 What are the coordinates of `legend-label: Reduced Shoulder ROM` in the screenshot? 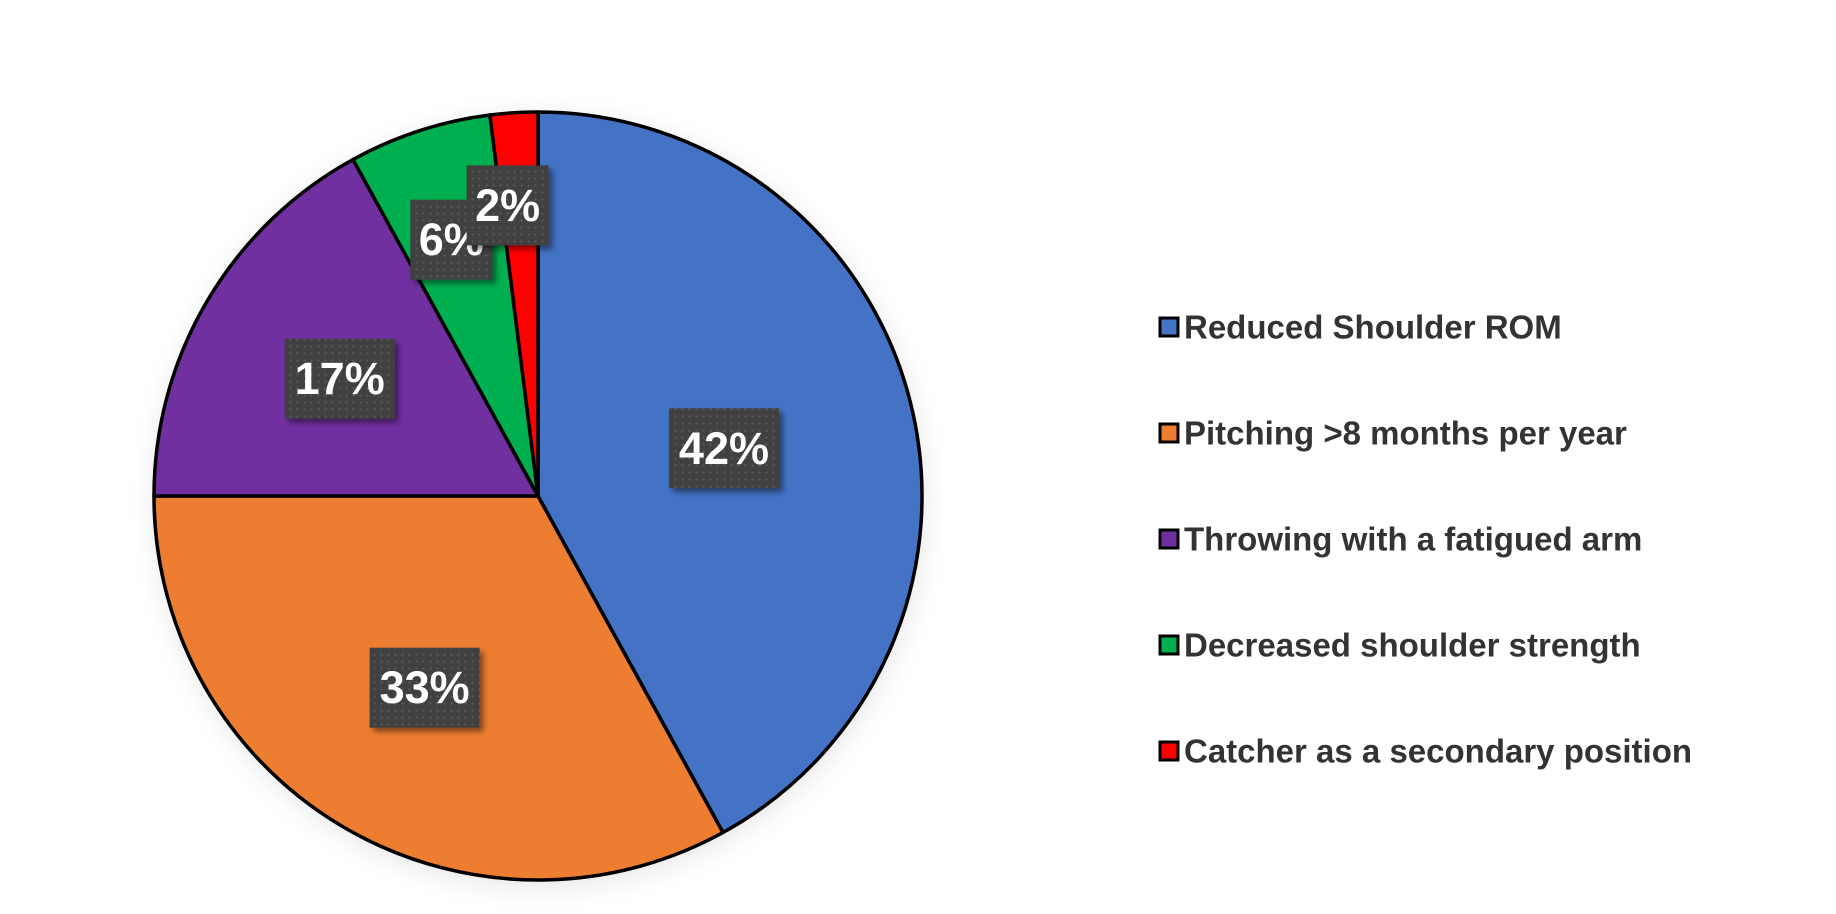 It's located at (1373, 327).